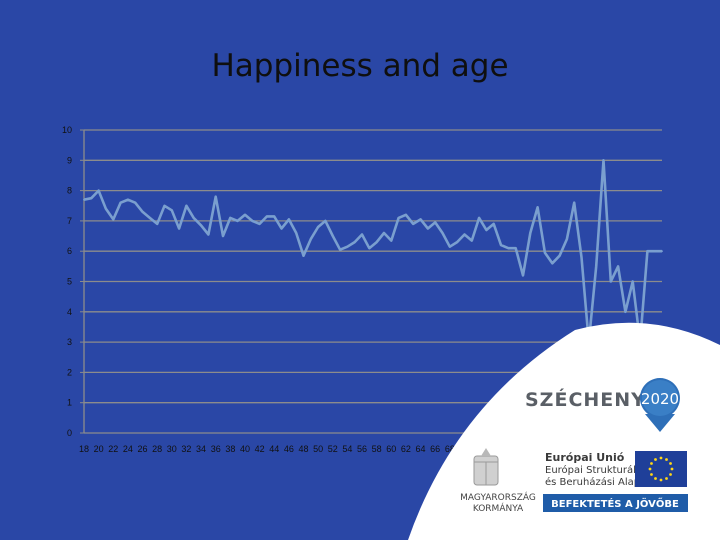 The width and height of the screenshot is (720, 540). I want to click on y-tick-label: 8, so click(69, 191).